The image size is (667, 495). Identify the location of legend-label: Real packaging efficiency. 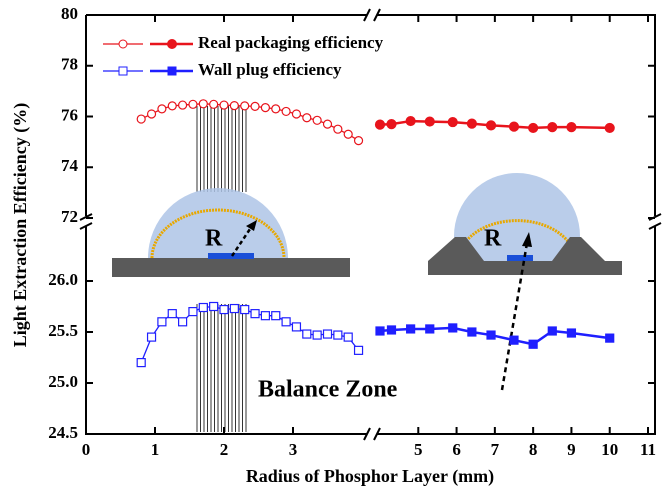
(291, 42).